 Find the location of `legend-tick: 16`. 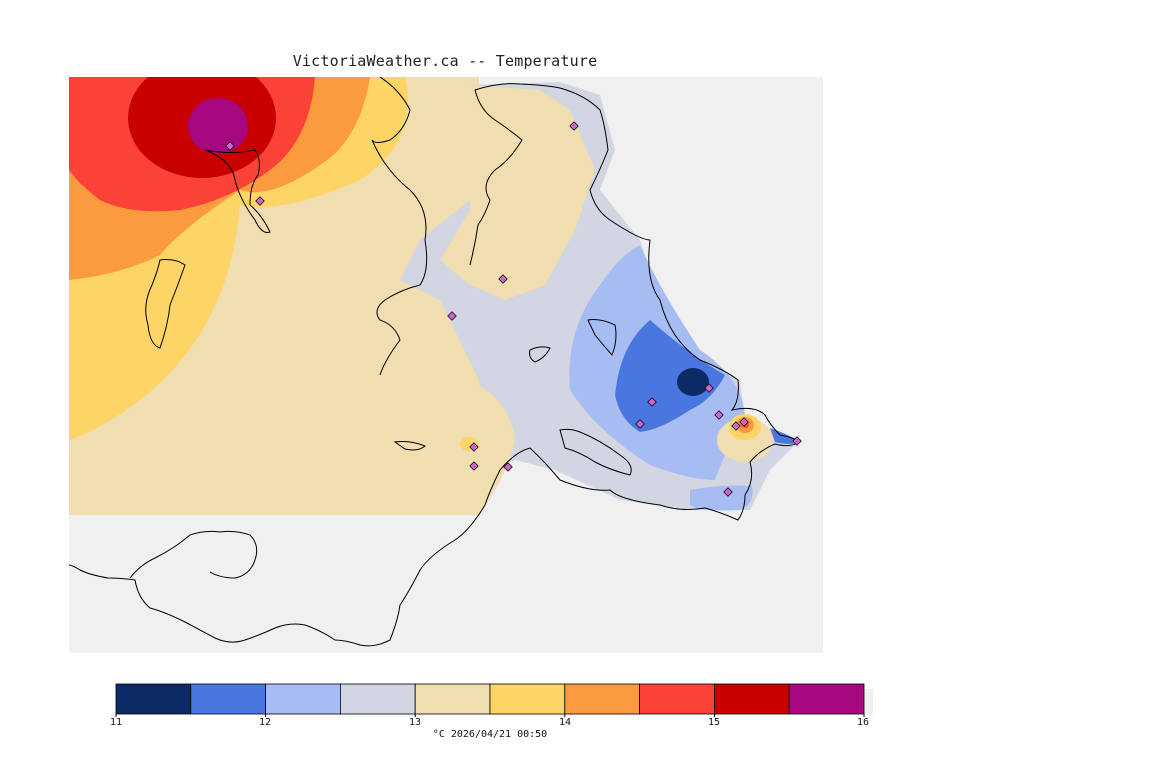

legend-tick: 16 is located at coordinates (863, 722).